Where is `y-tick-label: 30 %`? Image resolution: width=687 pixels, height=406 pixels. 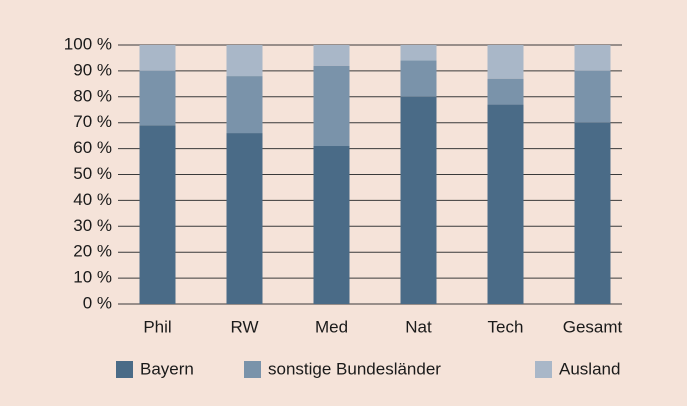 y-tick-label: 30 % is located at coordinates (92, 225).